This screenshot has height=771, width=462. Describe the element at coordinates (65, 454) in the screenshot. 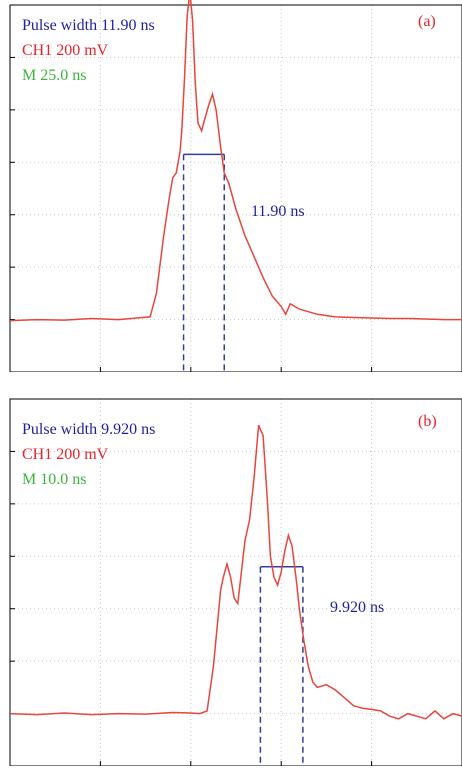

I see `panel-b-channel: CH1 200 mV` at that location.